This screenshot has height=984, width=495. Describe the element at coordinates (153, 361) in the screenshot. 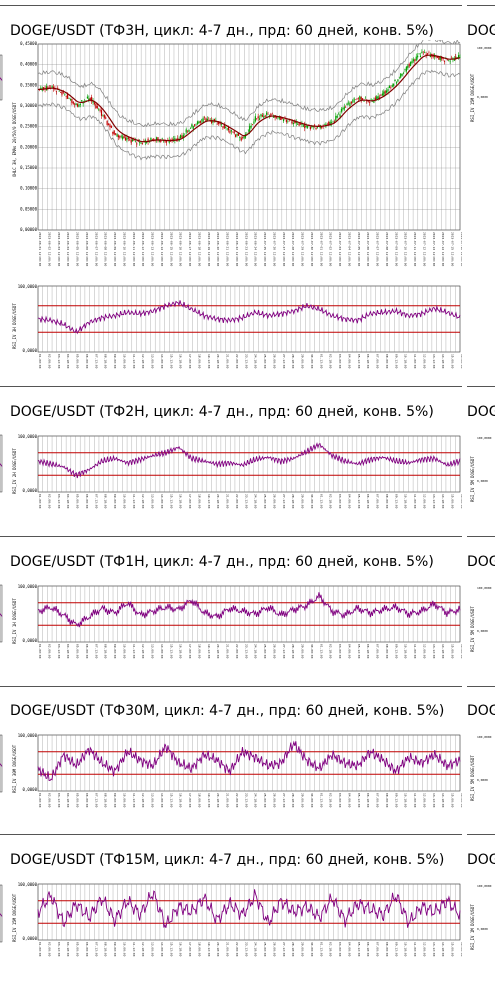

I see `x-tick-label: 13.00:00` at that location.